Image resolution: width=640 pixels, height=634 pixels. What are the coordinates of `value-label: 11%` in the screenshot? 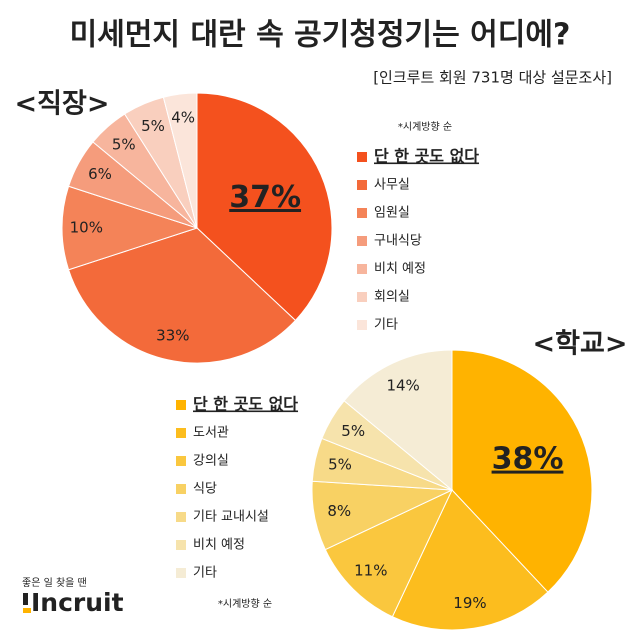 It's located at (370, 571).